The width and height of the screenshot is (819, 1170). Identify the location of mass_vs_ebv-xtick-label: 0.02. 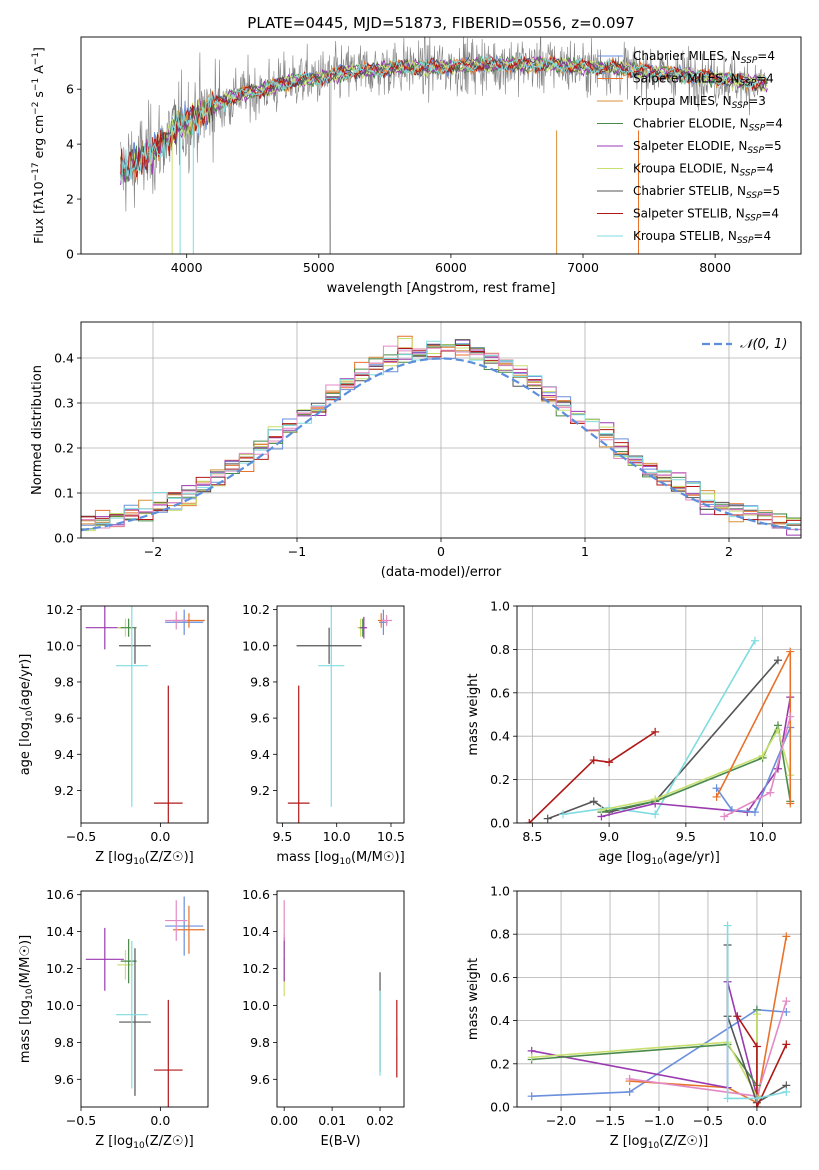
(380, 1120).